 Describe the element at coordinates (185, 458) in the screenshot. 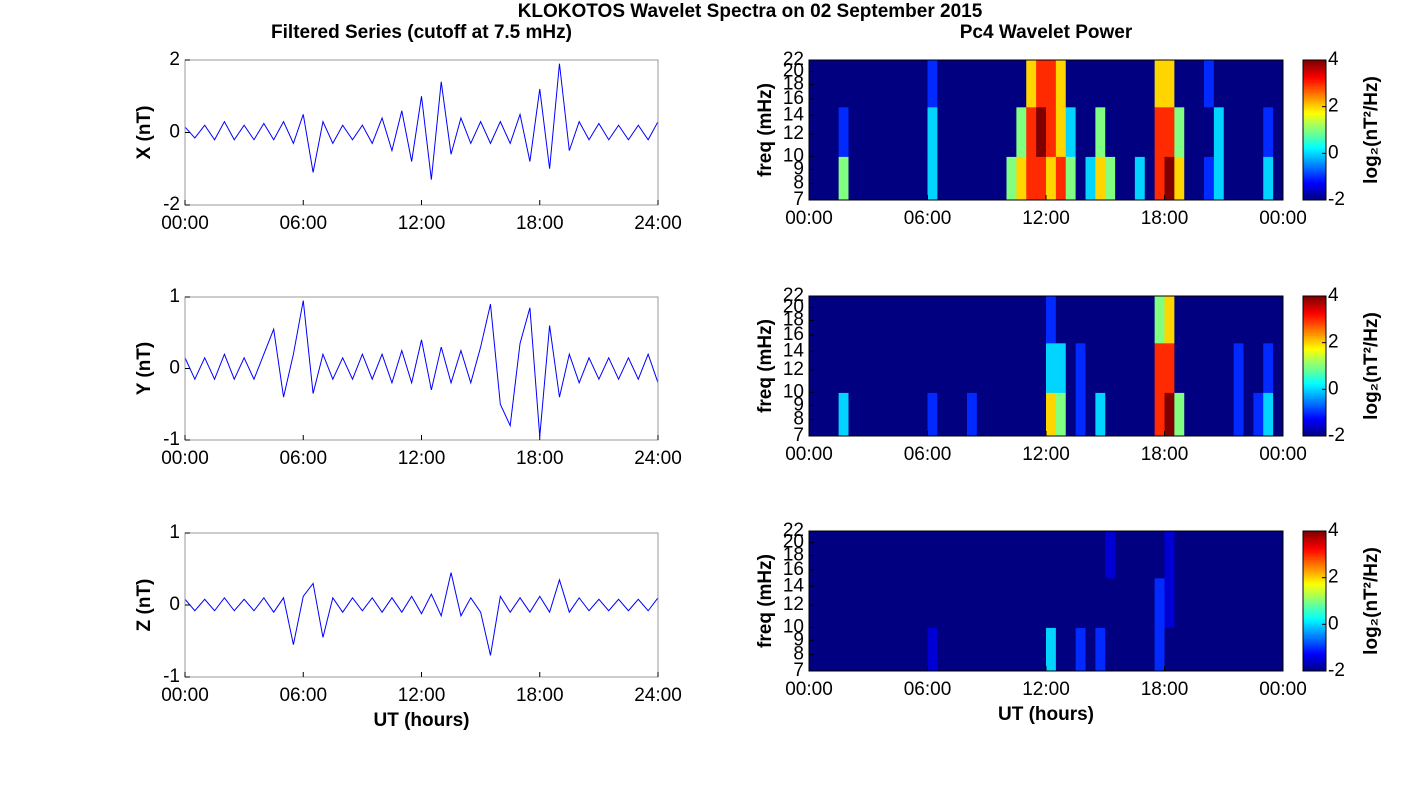

I see `x-tick-label: 00:00` at that location.